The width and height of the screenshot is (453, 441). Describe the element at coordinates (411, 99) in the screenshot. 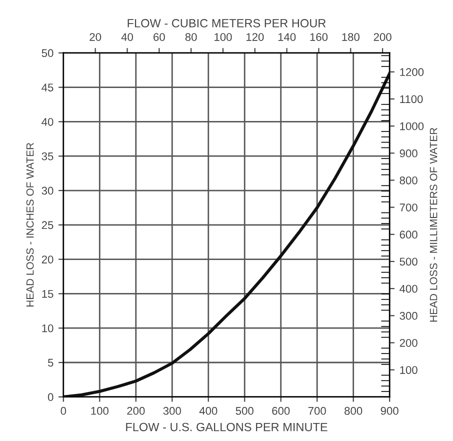

I see `y2-tick-label: 1100` at that location.